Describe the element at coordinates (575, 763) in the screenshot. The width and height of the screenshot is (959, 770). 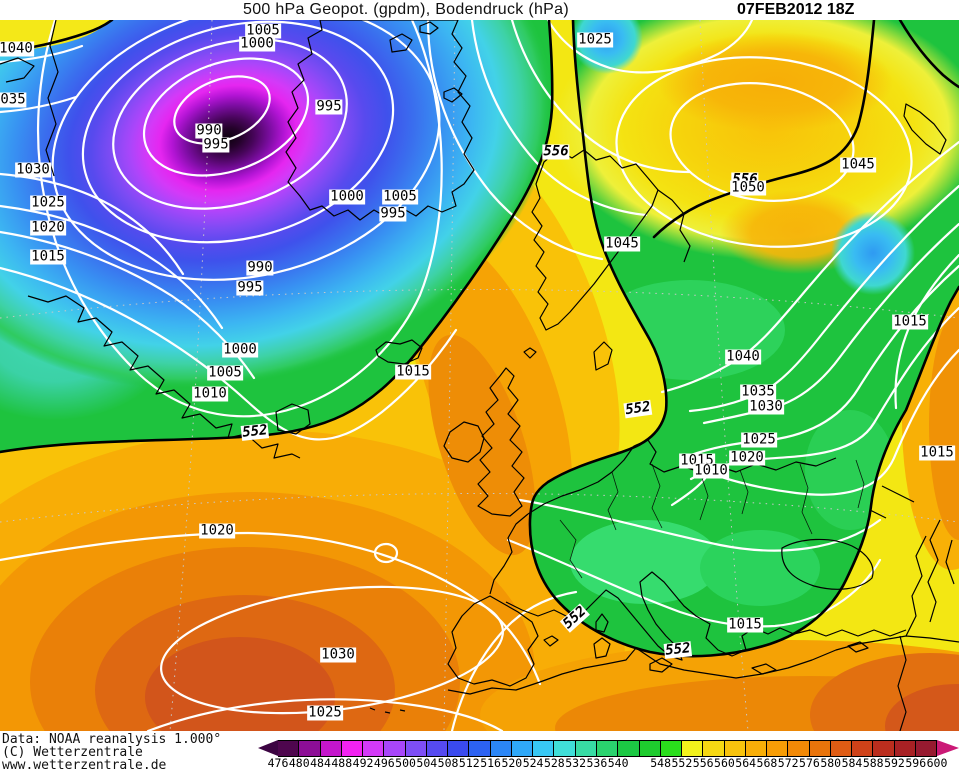
I see `colorbar-tick-label: 532` at that location.